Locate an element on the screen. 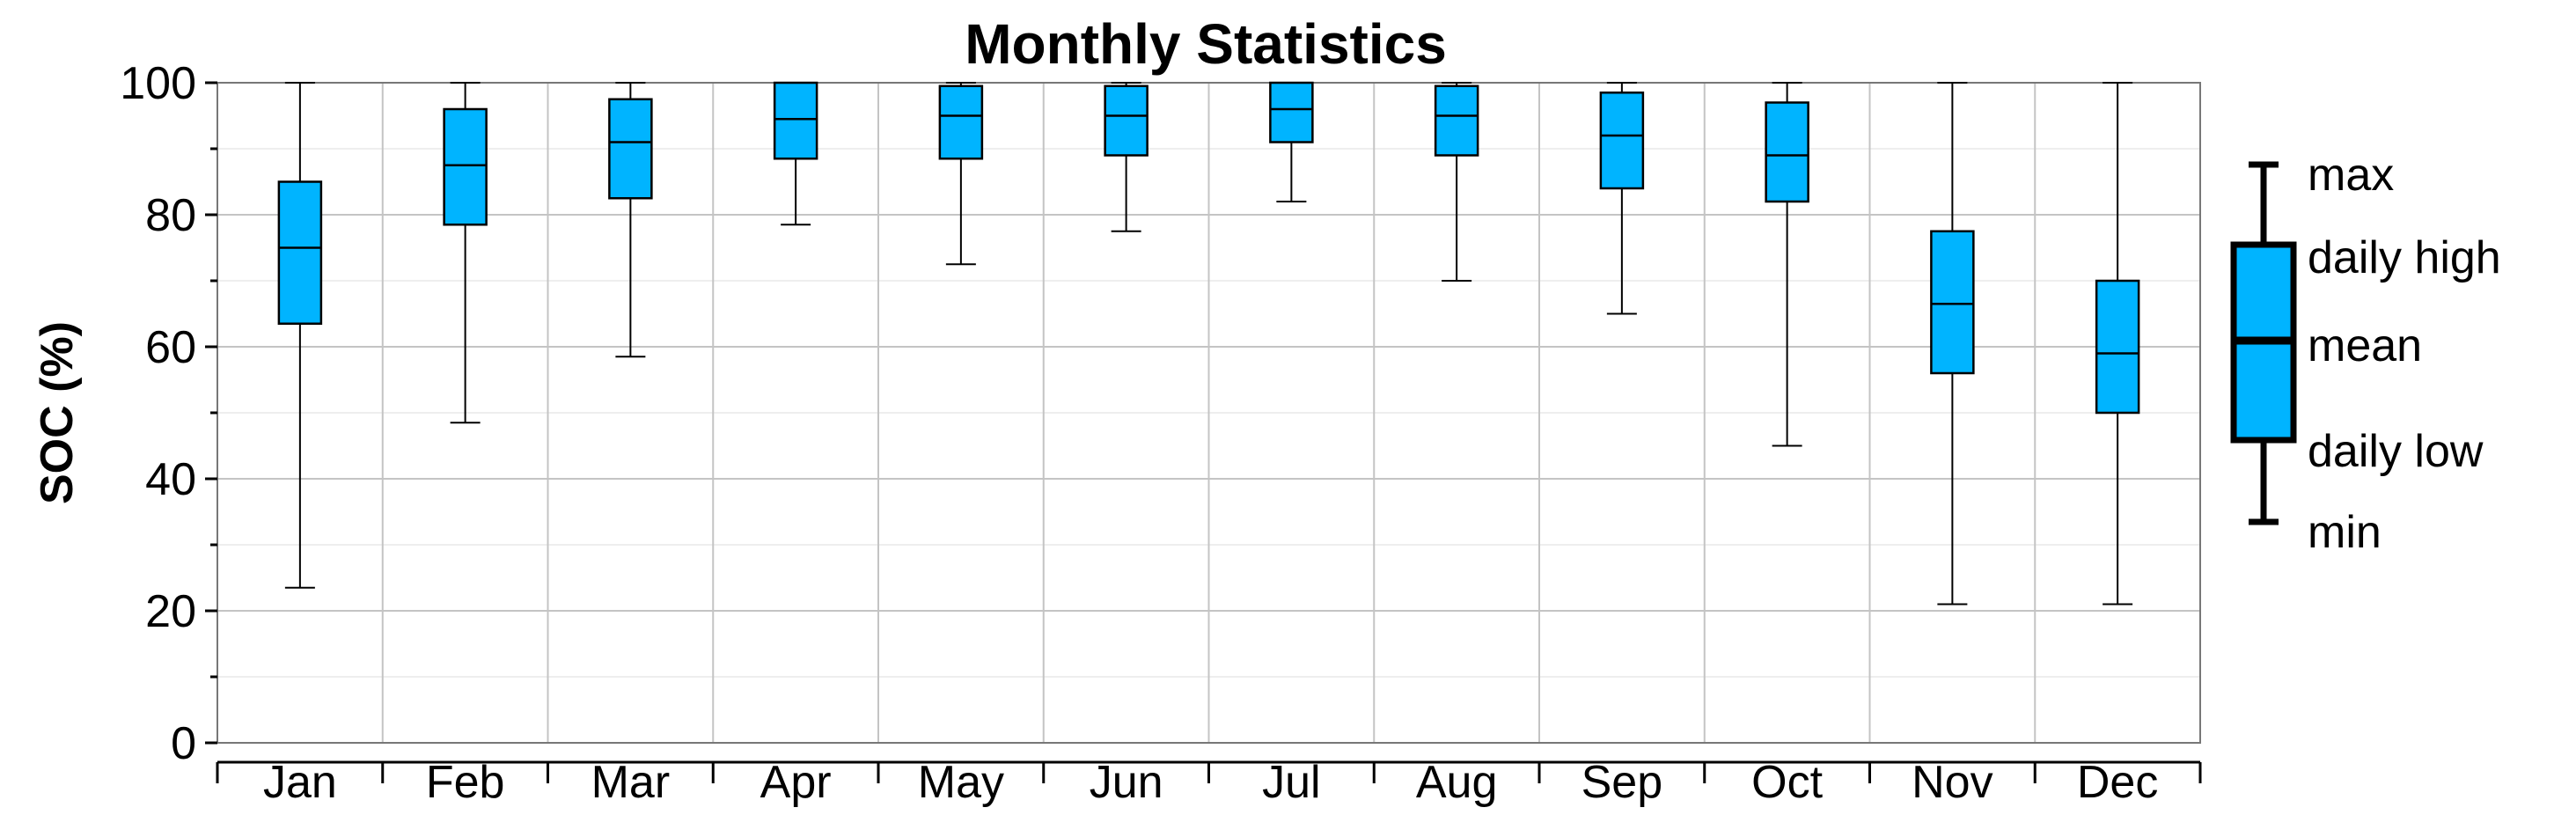  box-plot-jun is located at coordinates (1126, 157).